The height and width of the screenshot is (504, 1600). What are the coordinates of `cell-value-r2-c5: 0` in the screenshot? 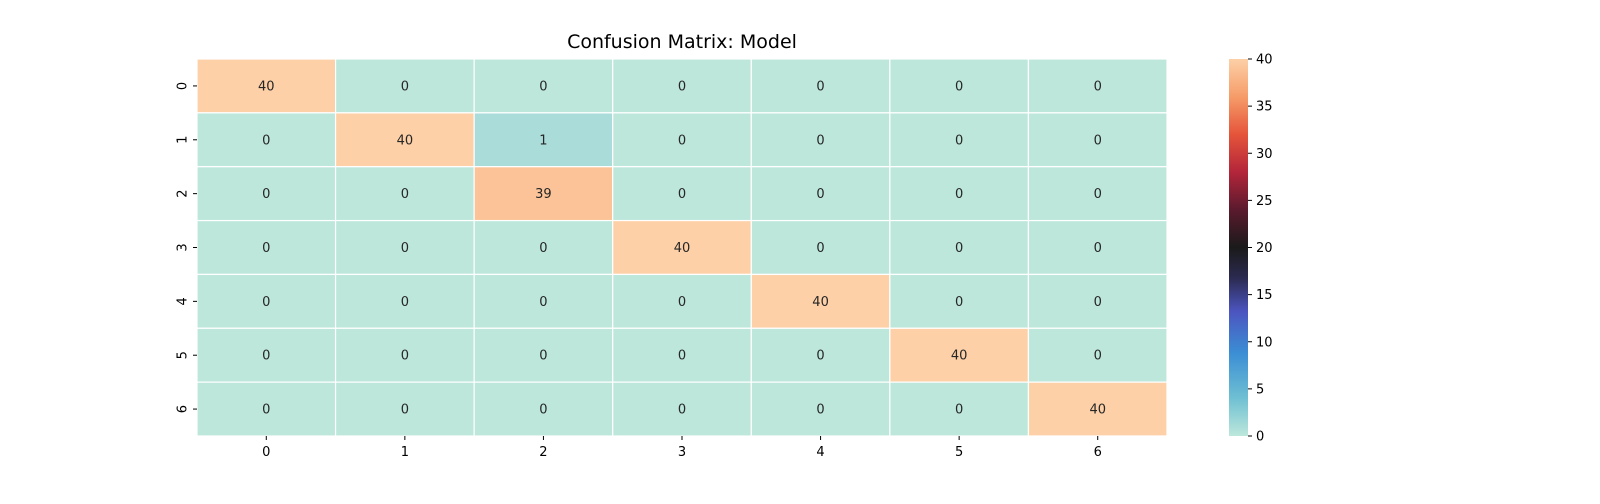 It's located at (959, 194).